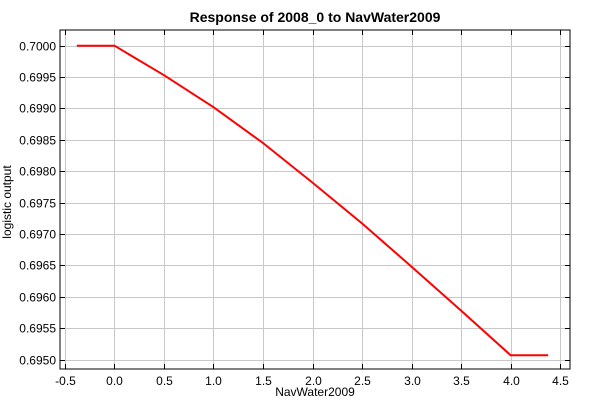 This screenshot has width=600, height=400. What do you see at coordinates (315, 392) in the screenshot?
I see `x-axis-label: NavWater2009` at bounding box center [315, 392].